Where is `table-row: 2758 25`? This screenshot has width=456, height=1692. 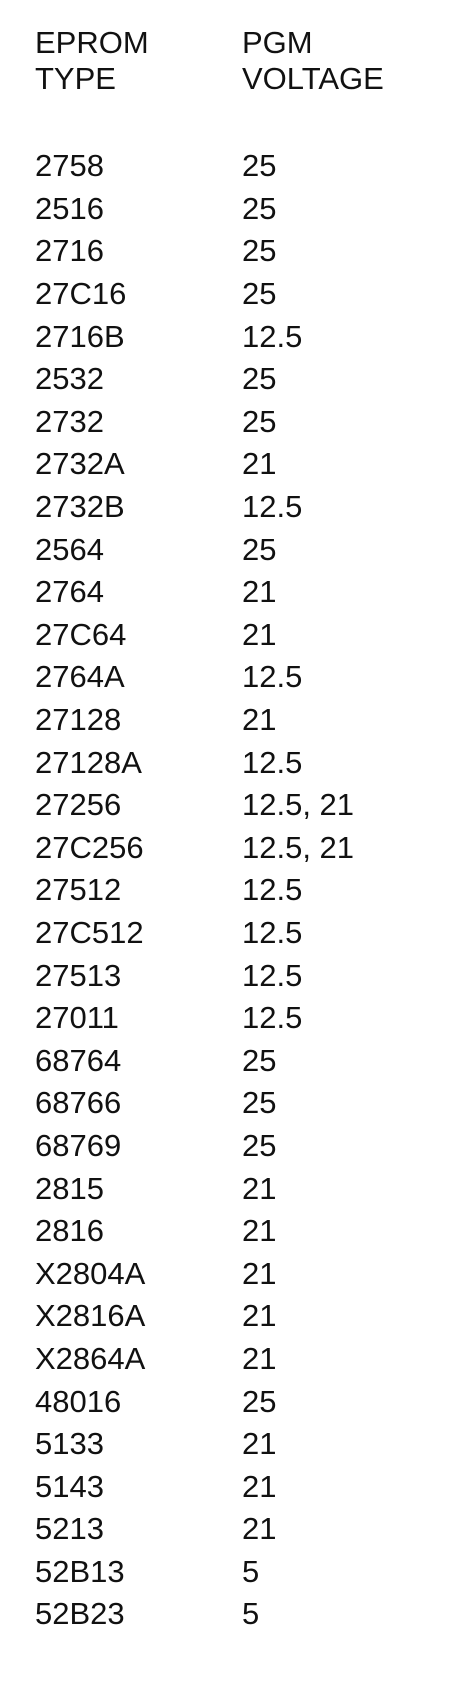
table-row: 2758 25 is located at coordinates (245, 166).